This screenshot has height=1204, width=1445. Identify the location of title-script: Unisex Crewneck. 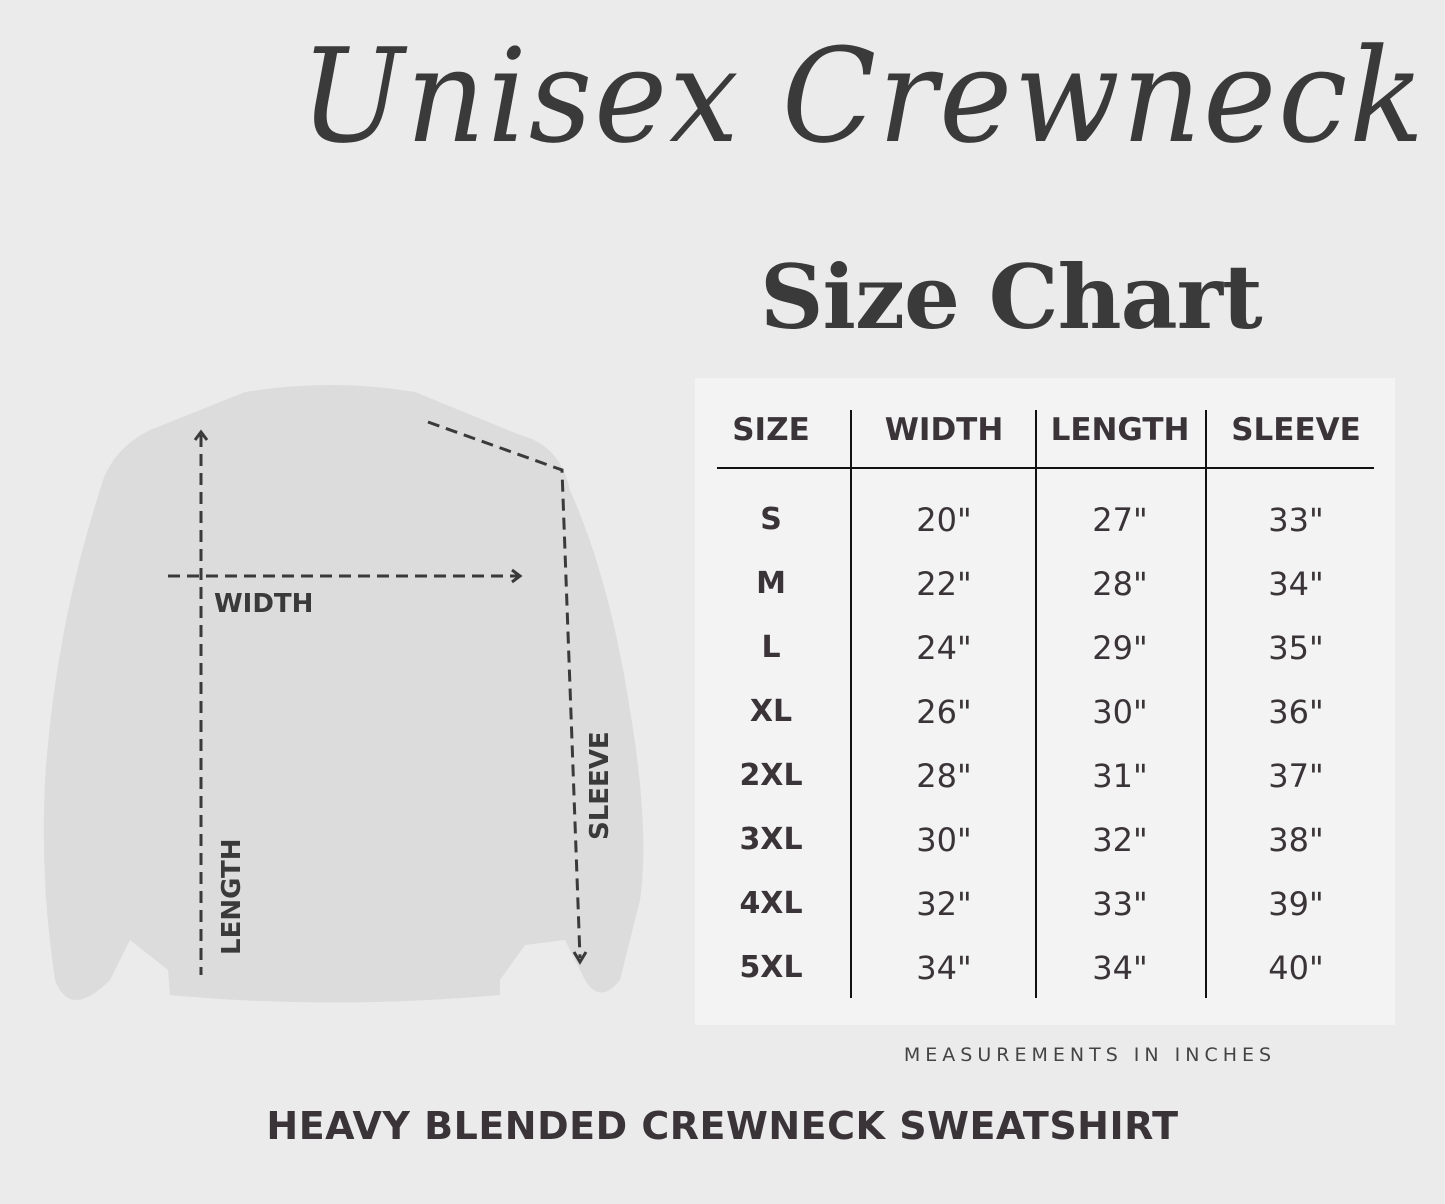
(863, 96).